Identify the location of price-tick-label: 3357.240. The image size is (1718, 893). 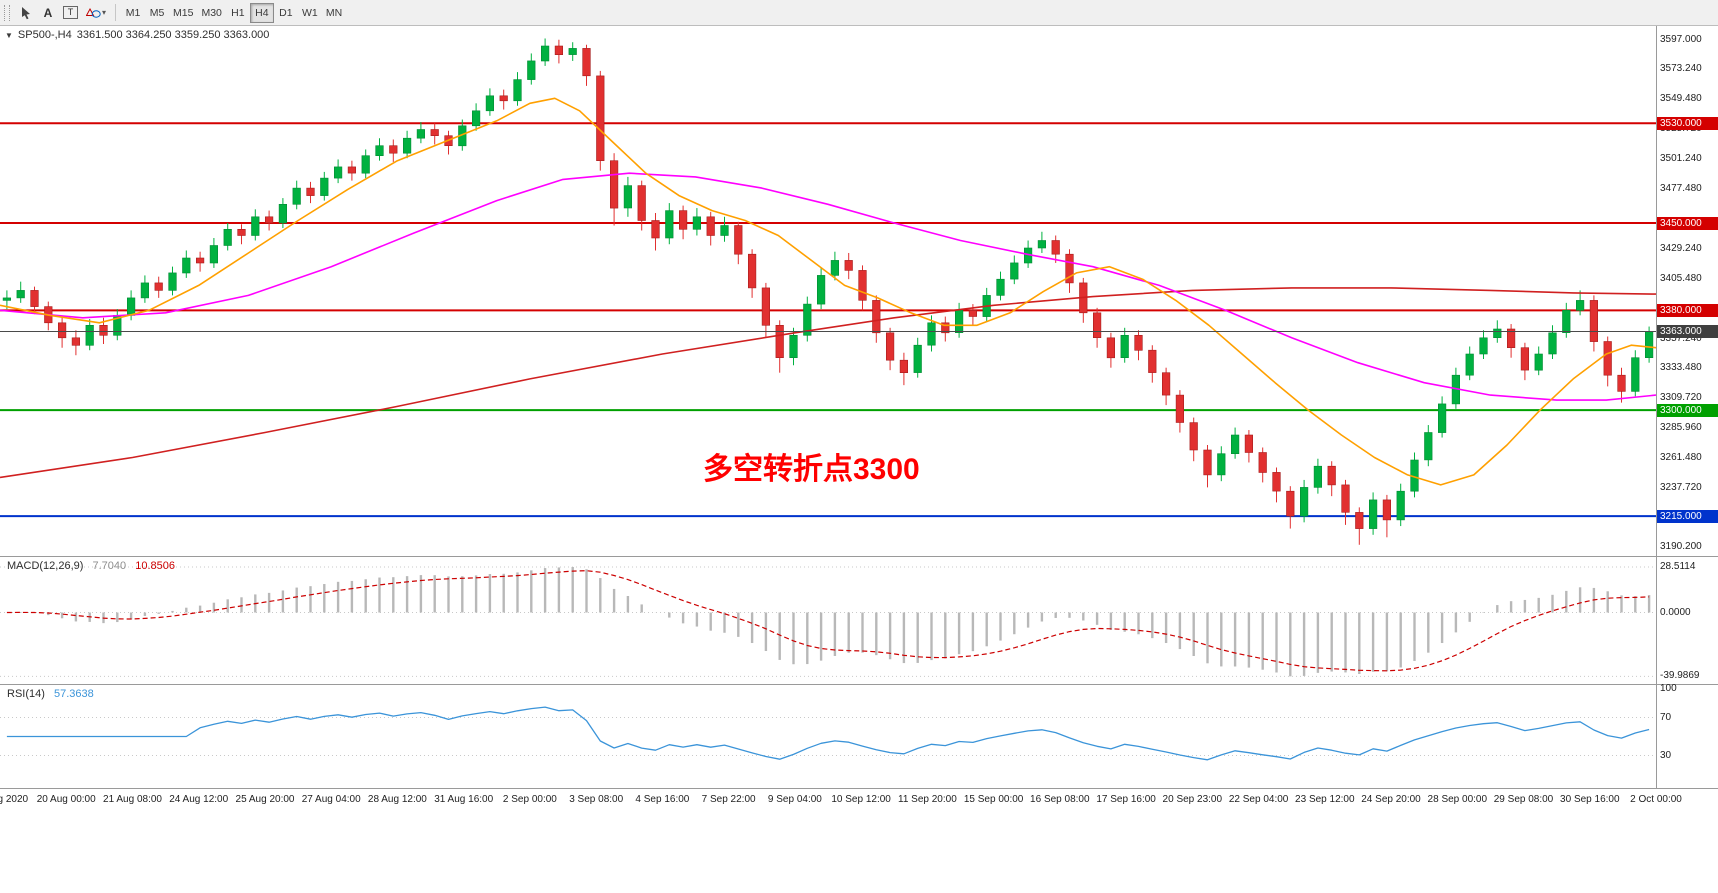
(1681, 338).